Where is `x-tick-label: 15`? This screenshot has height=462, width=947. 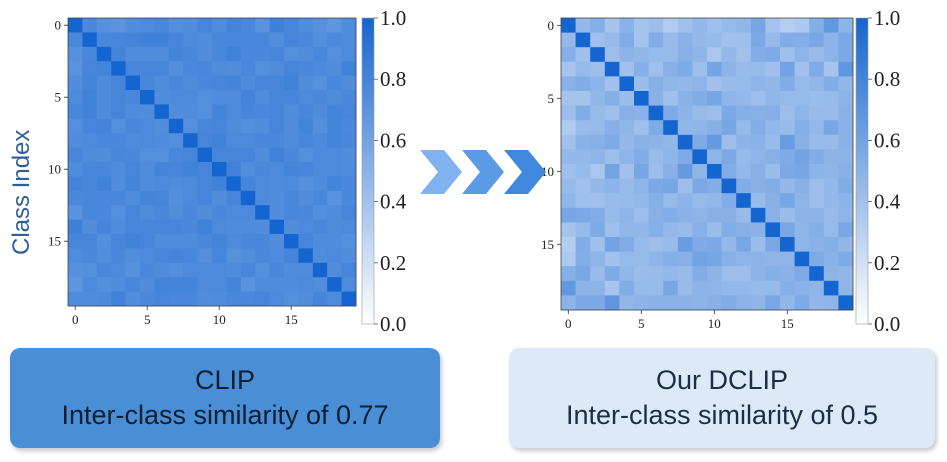 x-tick-label: 15 is located at coordinates (787, 323).